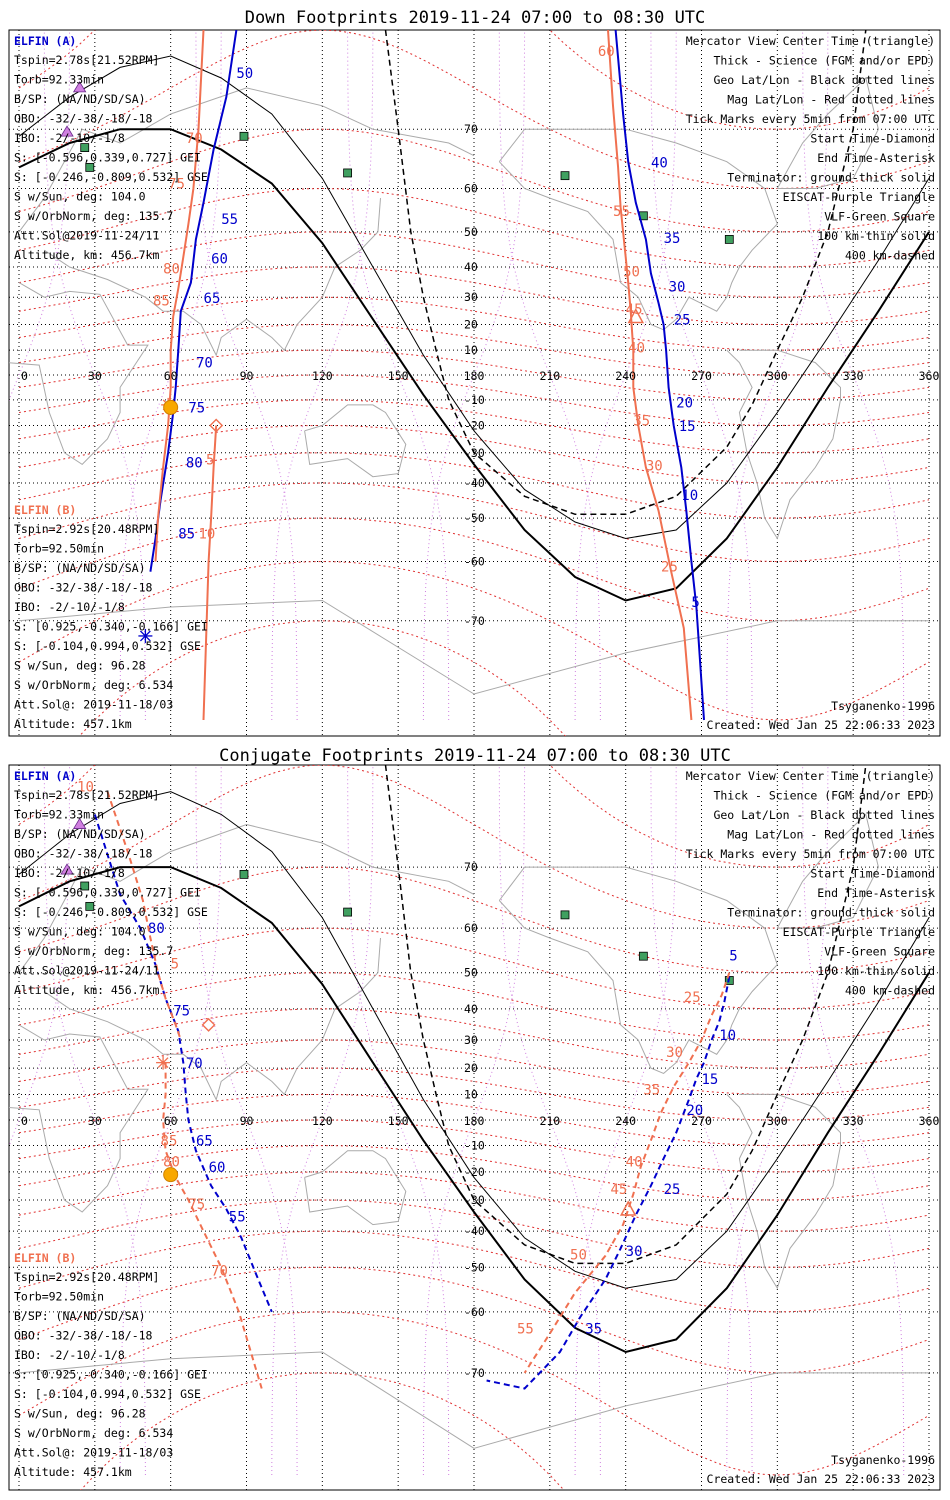 The width and height of the screenshot is (950, 1500). Describe the element at coordinates (80, 1316) in the screenshot. I see `legend-line: B/SP: (NA/ND/SD/SA)` at that location.